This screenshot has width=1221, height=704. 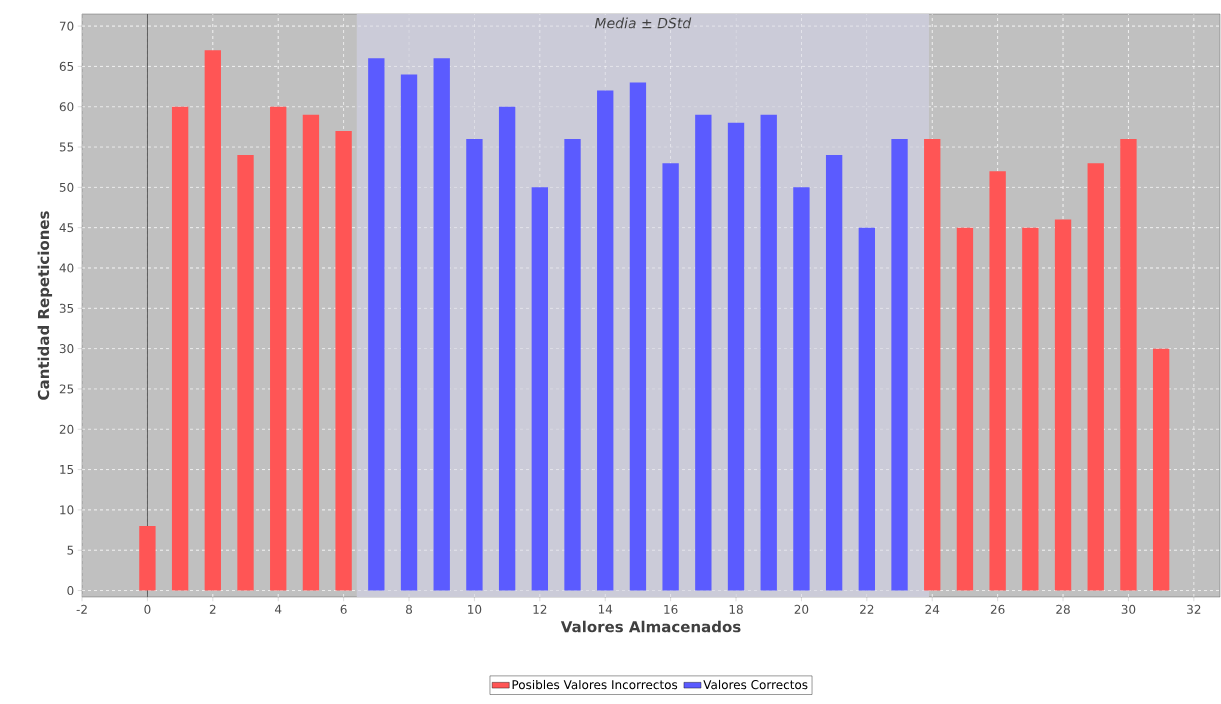 What do you see at coordinates (540, 609) in the screenshot?
I see `x-tick-label: 12` at bounding box center [540, 609].